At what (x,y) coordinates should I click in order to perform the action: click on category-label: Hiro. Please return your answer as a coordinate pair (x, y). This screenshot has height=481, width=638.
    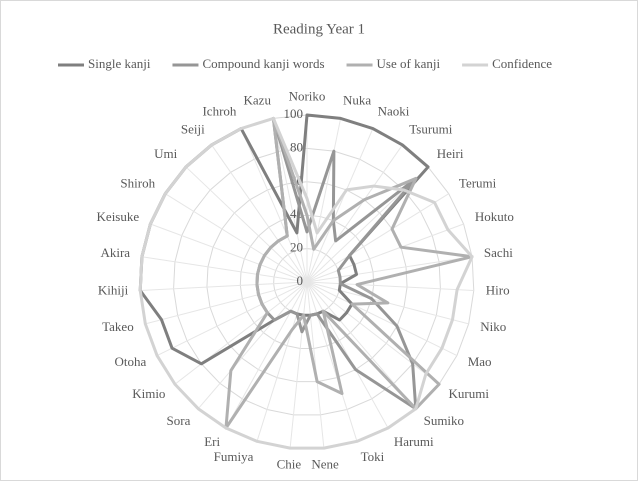
    Looking at the image, I should click on (498, 289).